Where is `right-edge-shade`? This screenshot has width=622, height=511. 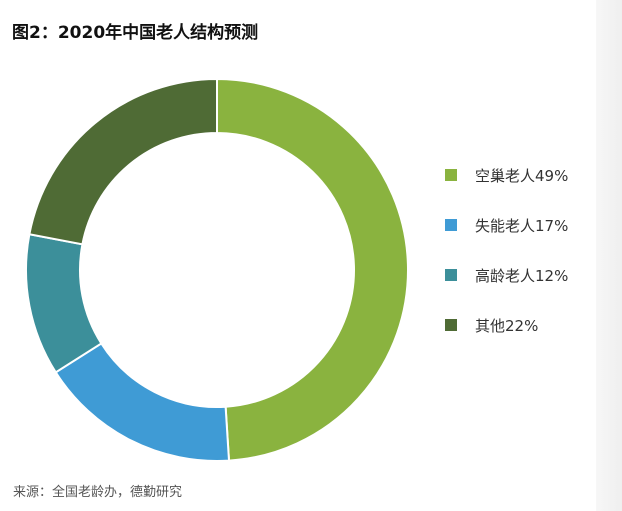 right-edge-shade is located at coordinates (609, 255).